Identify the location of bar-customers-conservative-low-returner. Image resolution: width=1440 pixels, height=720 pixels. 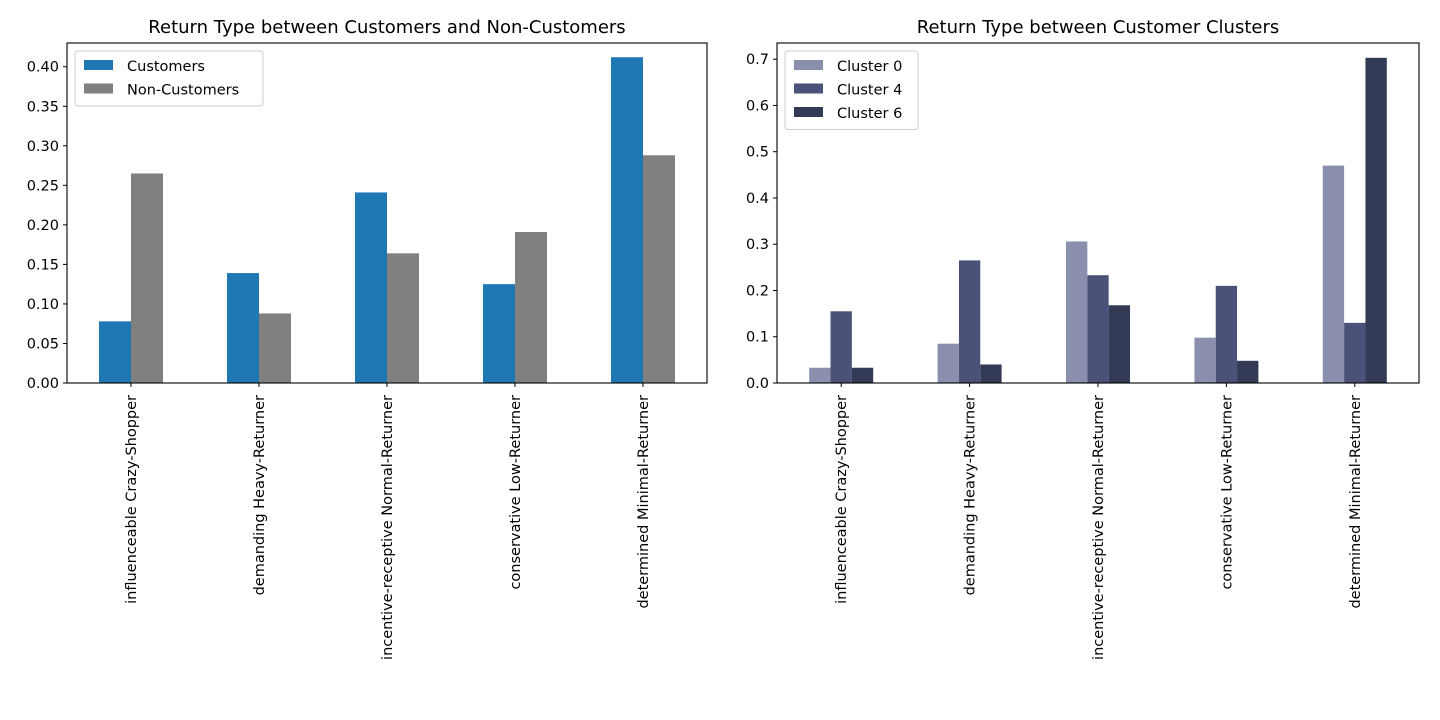
(499, 333).